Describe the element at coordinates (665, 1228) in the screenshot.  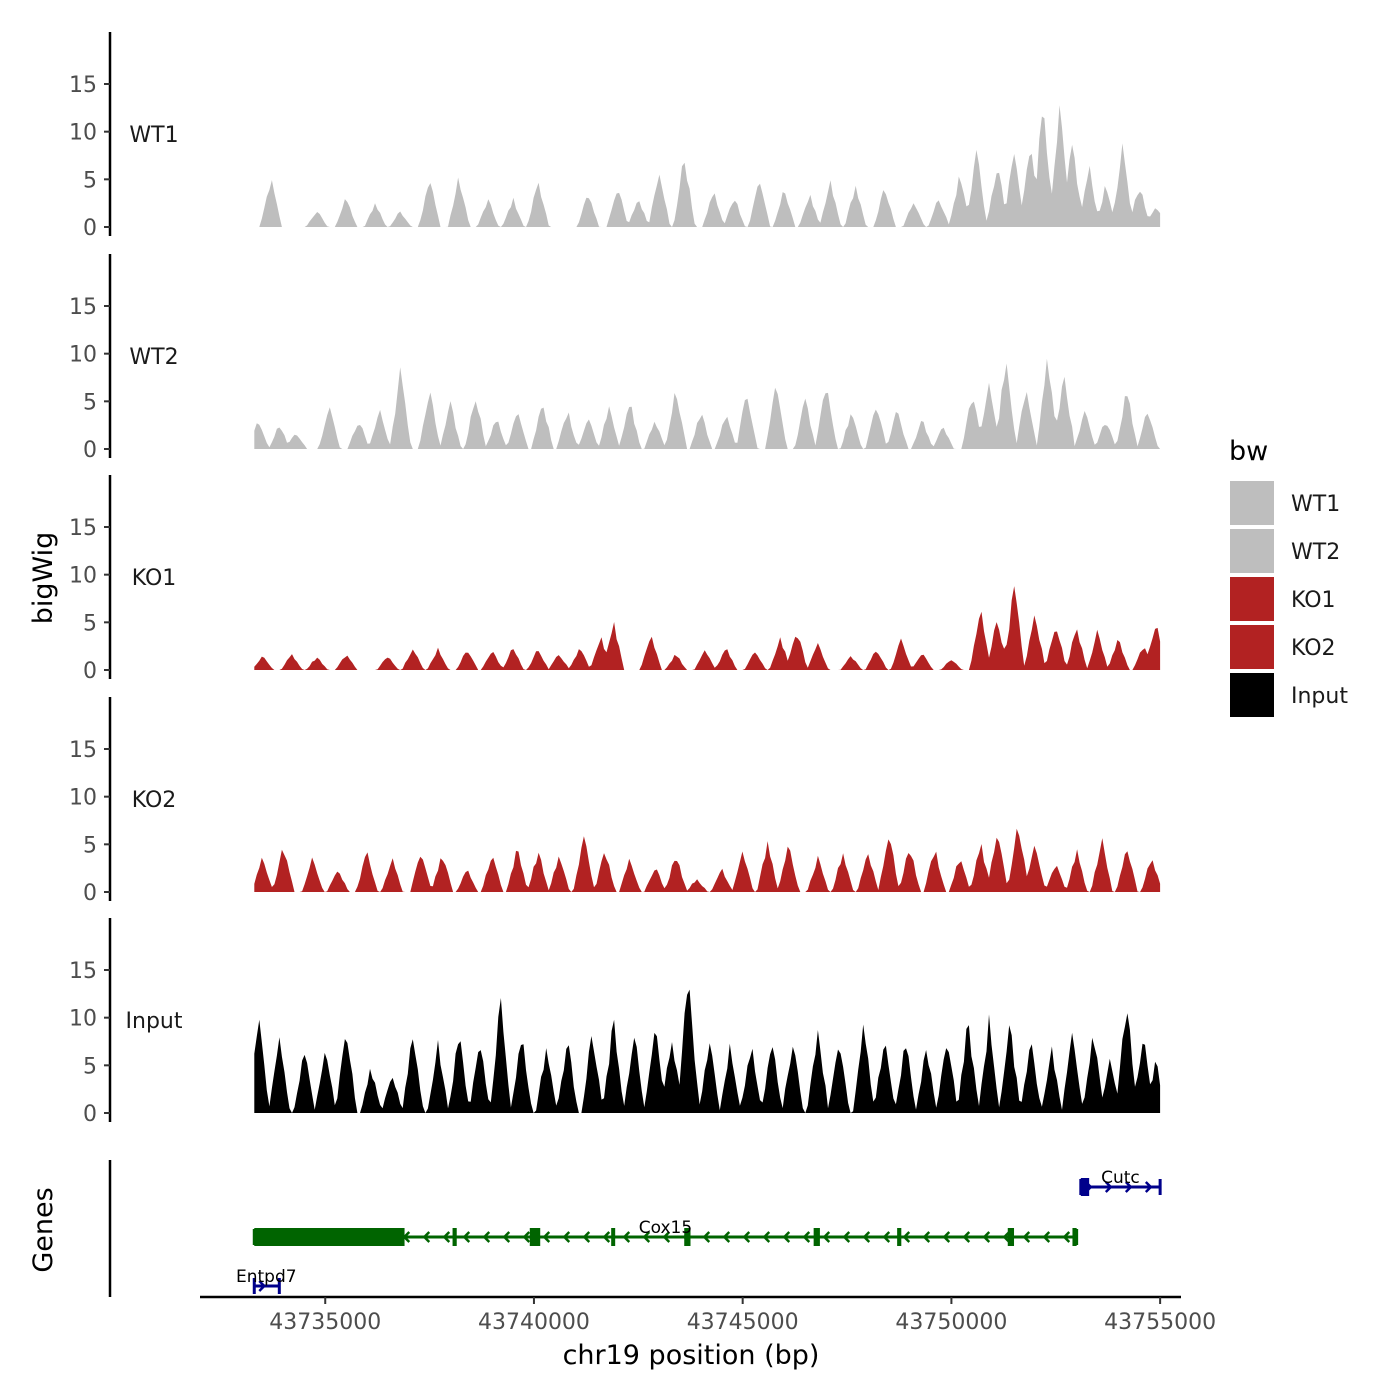
I see `gene-label-cox15: Cox15` at that location.